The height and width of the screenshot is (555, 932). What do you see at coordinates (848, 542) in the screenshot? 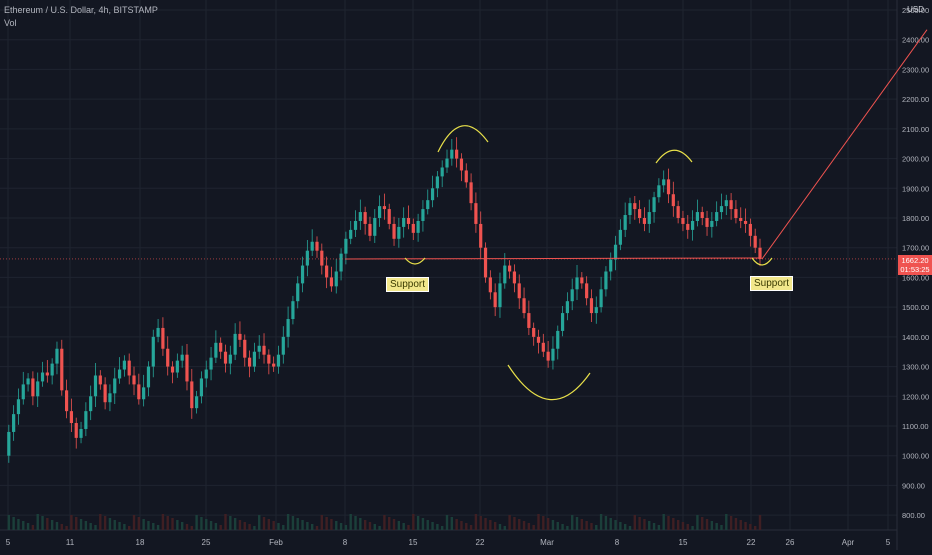
I see `x-tick-label: Apr` at bounding box center [848, 542].